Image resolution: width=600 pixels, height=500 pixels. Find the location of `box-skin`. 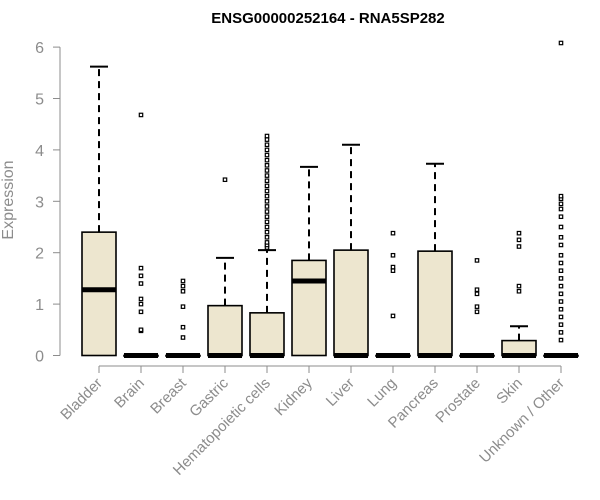

box-skin is located at coordinates (519, 294).